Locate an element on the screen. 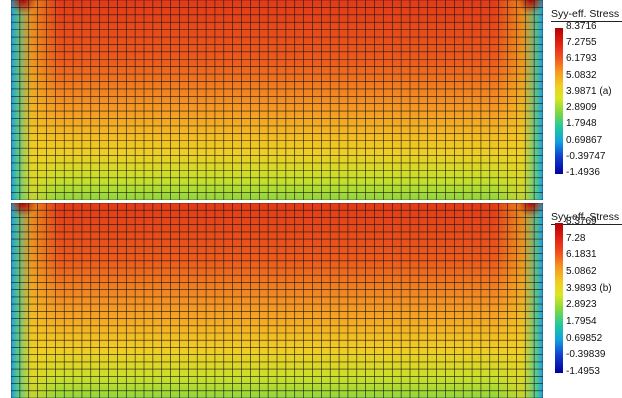 This screenshot has width=622, height=398. legend-tick-label: -0.39839 is located at coordinates (586, 355).